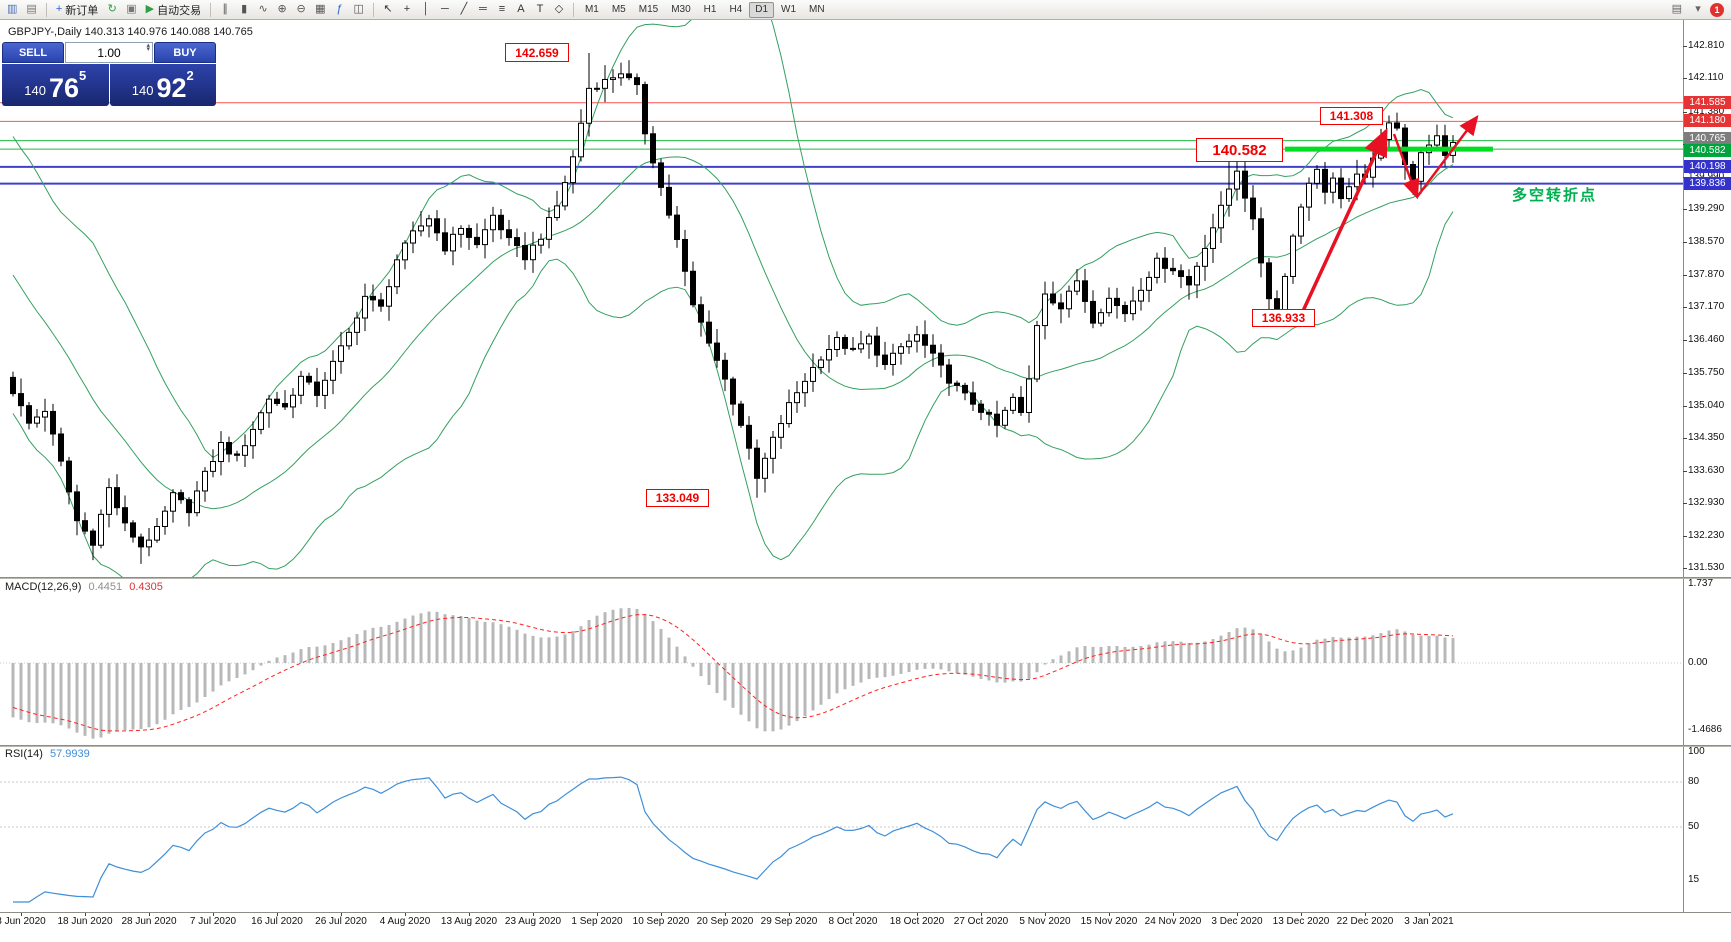  Describe the element at coordinates (1717, 9) in the screenshot. I see `notification-badge: 1` at that location.